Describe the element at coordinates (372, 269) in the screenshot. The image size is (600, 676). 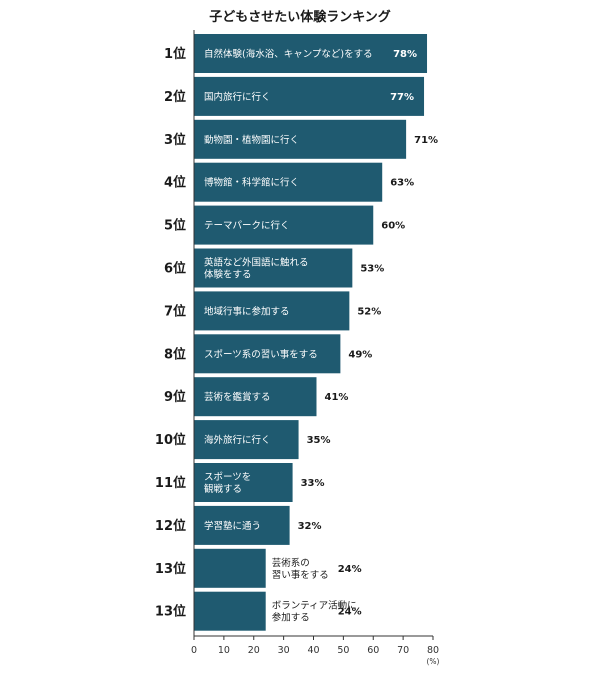
I see `value-label: 53%` at that location.